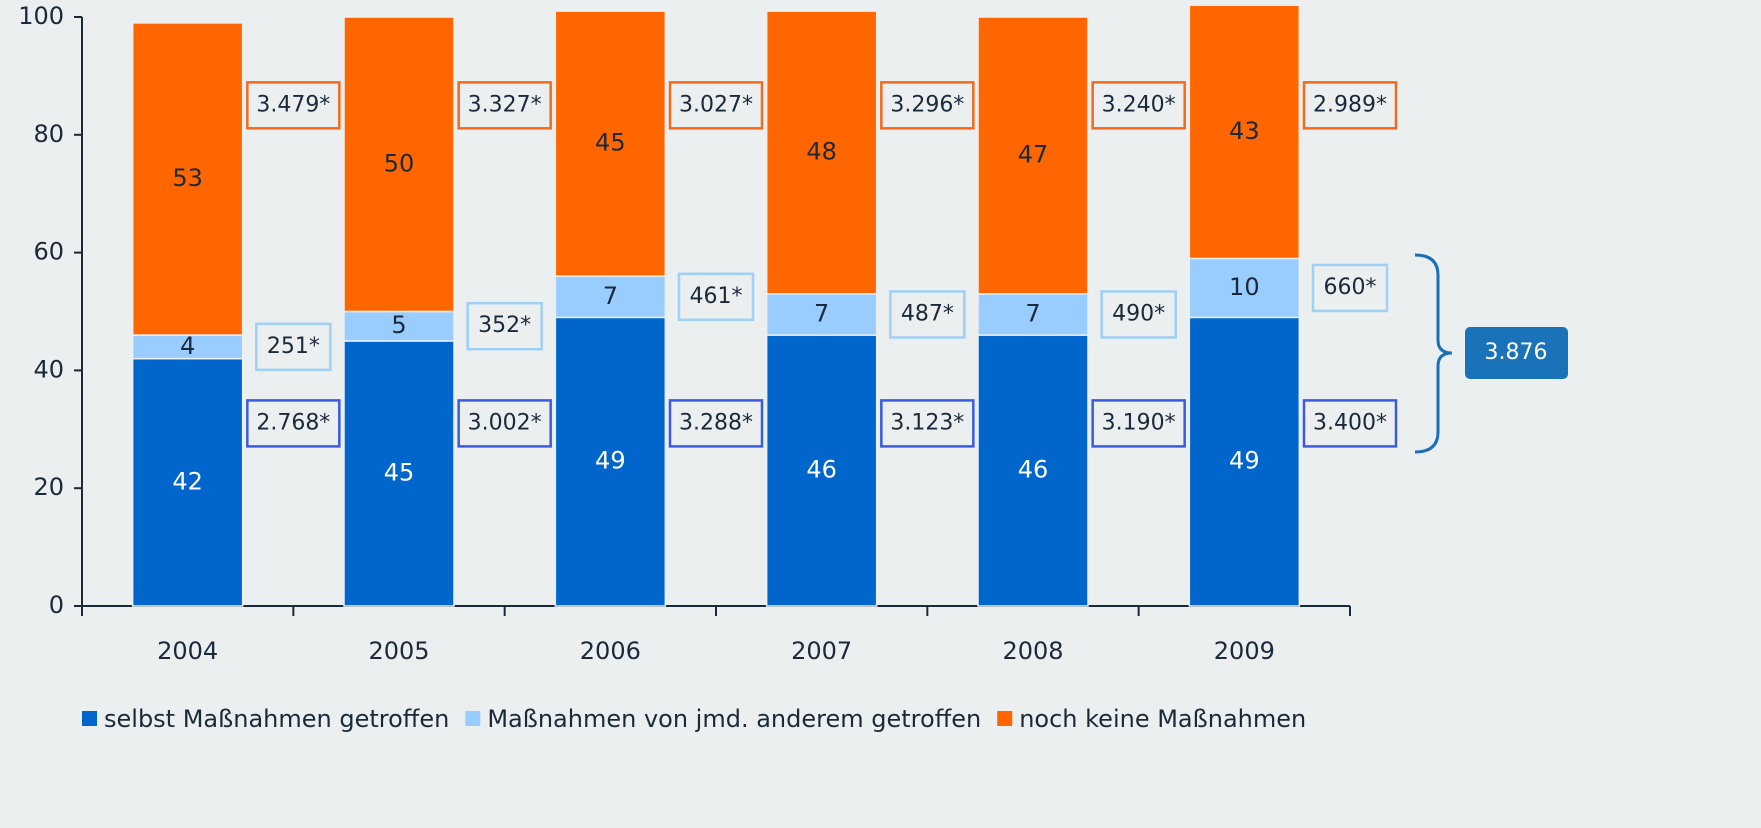  I want to click on count-label: 3.190*, so click(1139, 422).